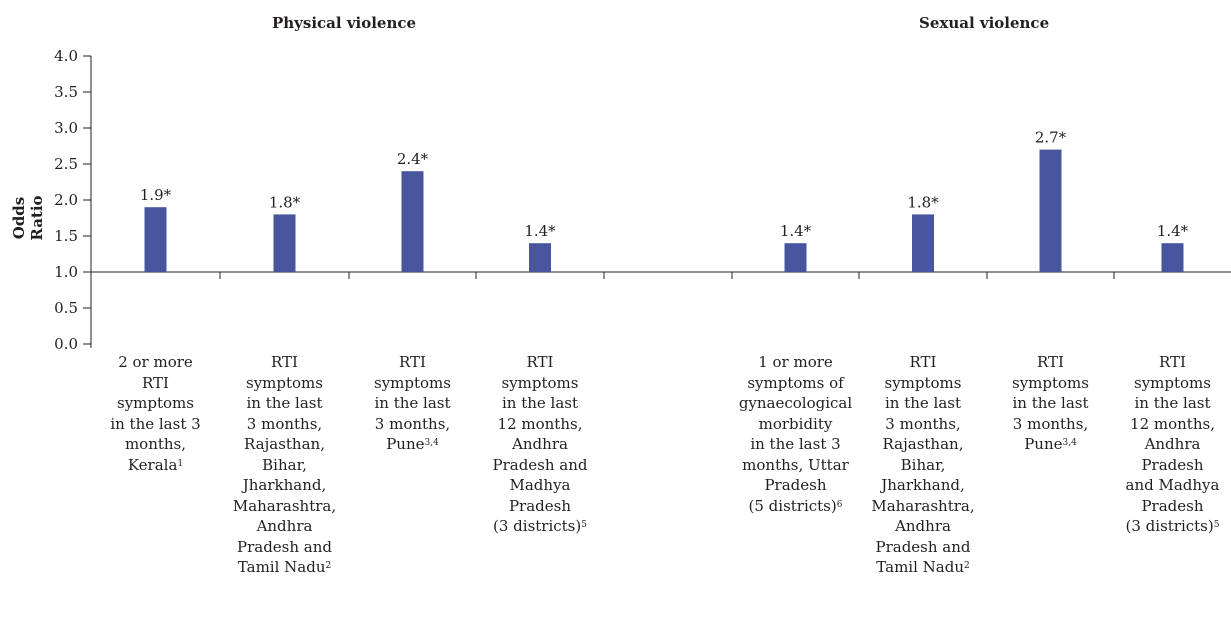 Image resolution: width=1231 pixels, height=631 pixels. I want to click on y-tick-label: 2.5, so click(66, 164).